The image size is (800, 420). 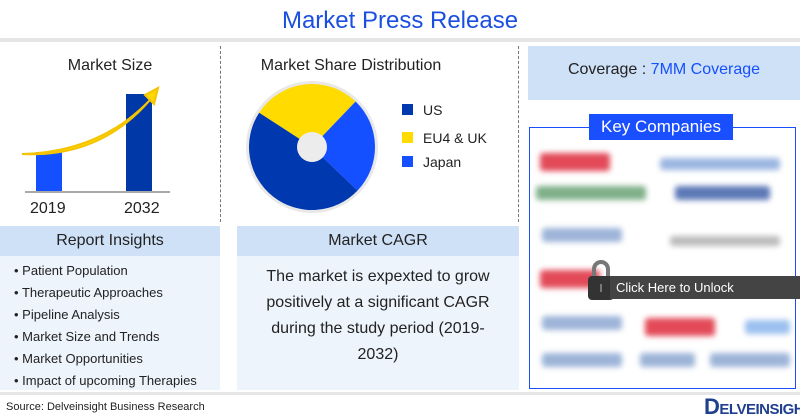 I want to click on bar-2032, so click(x=139, y=143).